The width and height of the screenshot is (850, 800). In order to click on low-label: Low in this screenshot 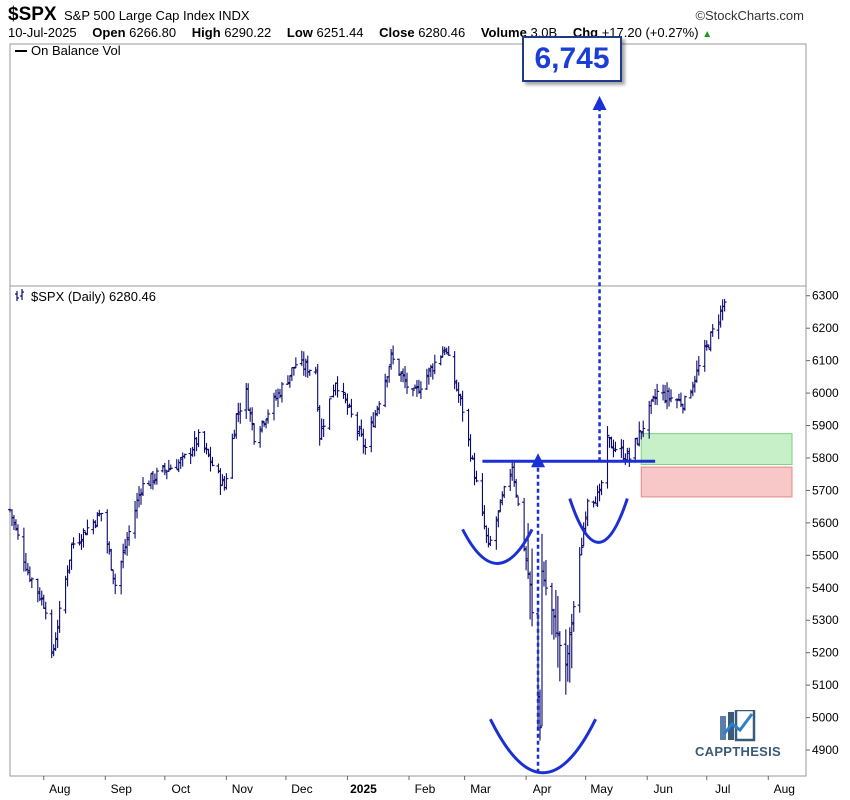, I will do `click(299, 32)`.